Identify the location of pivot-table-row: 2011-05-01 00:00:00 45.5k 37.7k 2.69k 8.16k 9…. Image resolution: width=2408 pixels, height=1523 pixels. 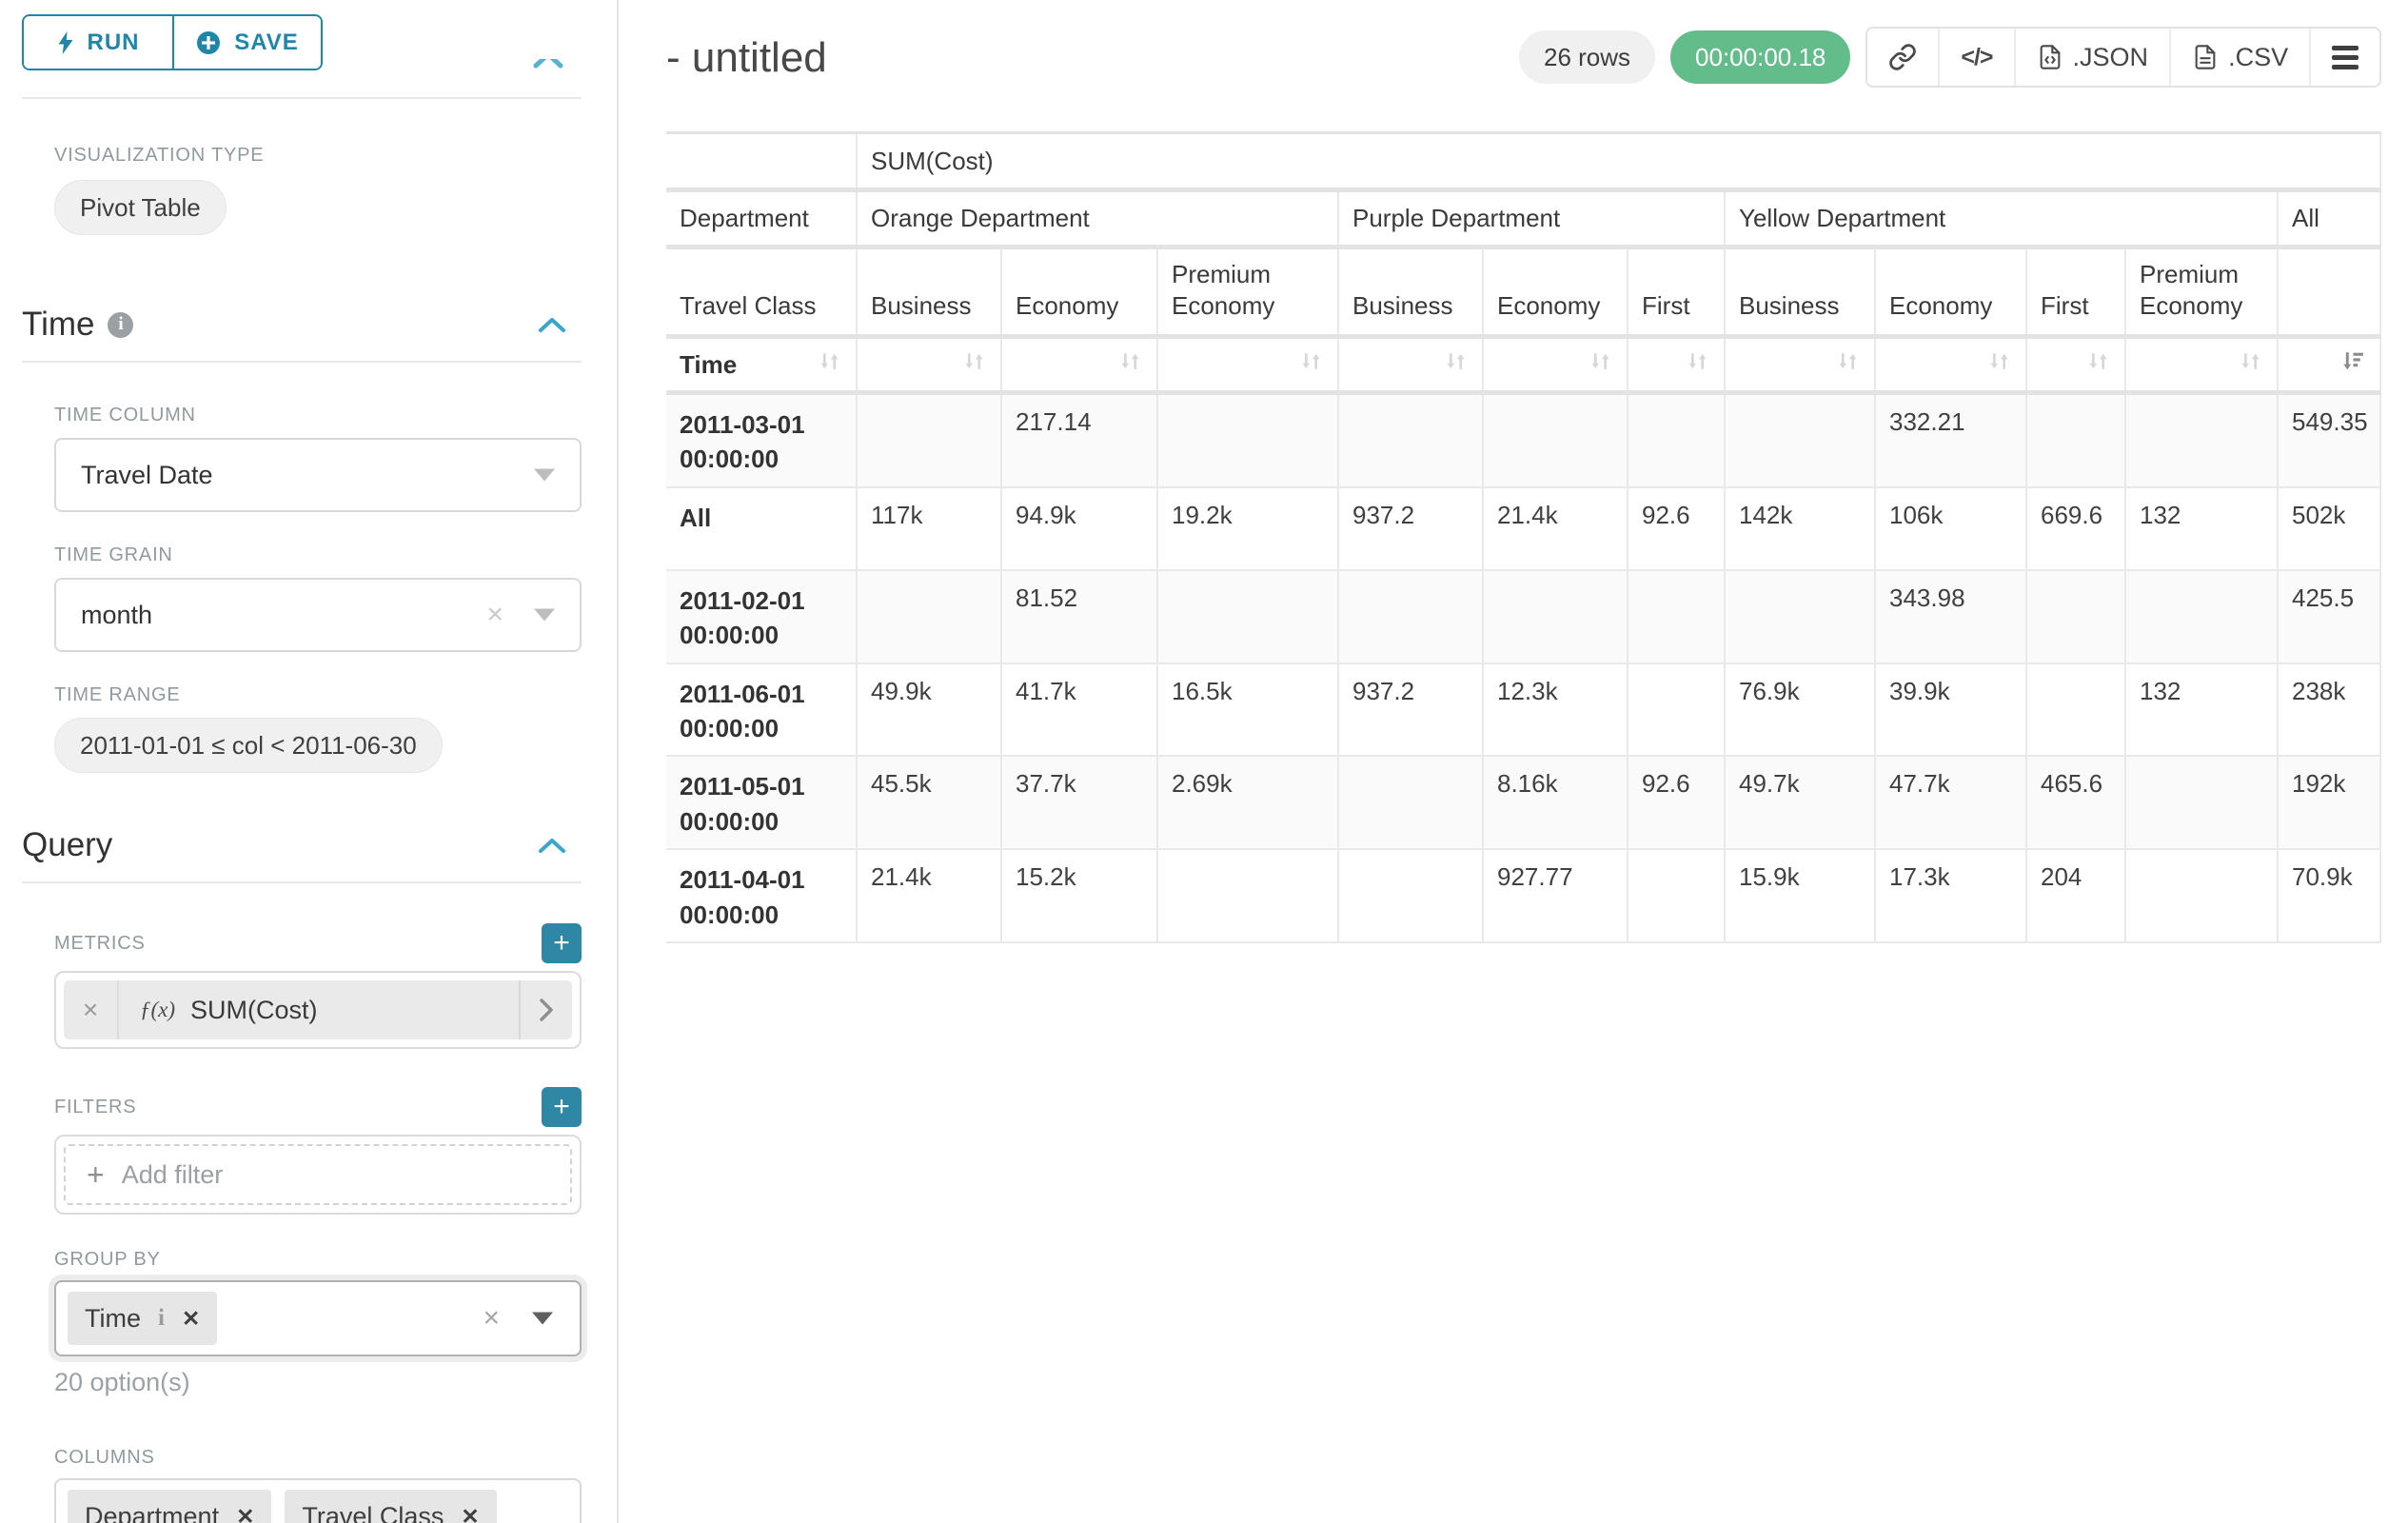
(1524, 803).